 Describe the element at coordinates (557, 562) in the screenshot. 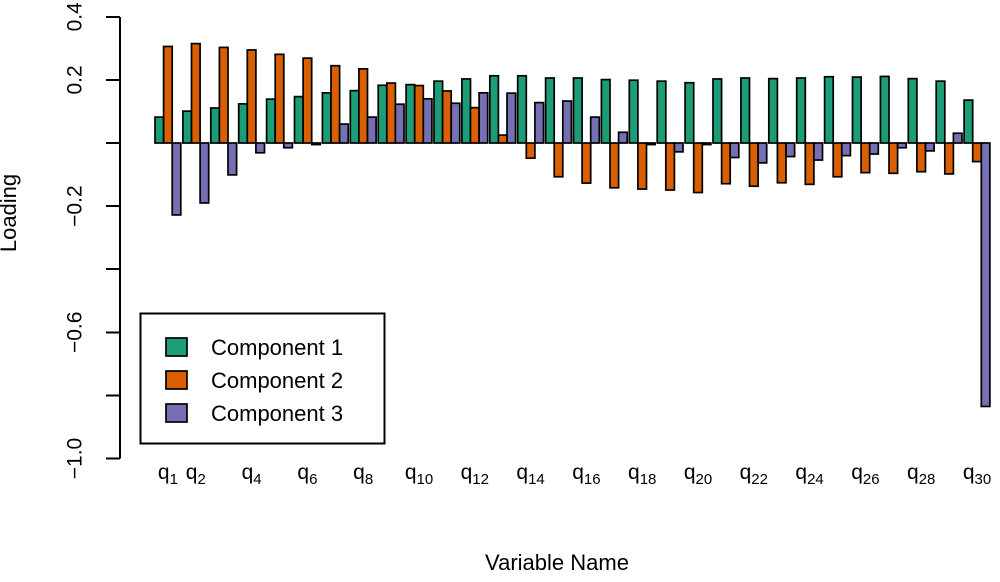

I see `x-axis-title: Variable Name` at that location.